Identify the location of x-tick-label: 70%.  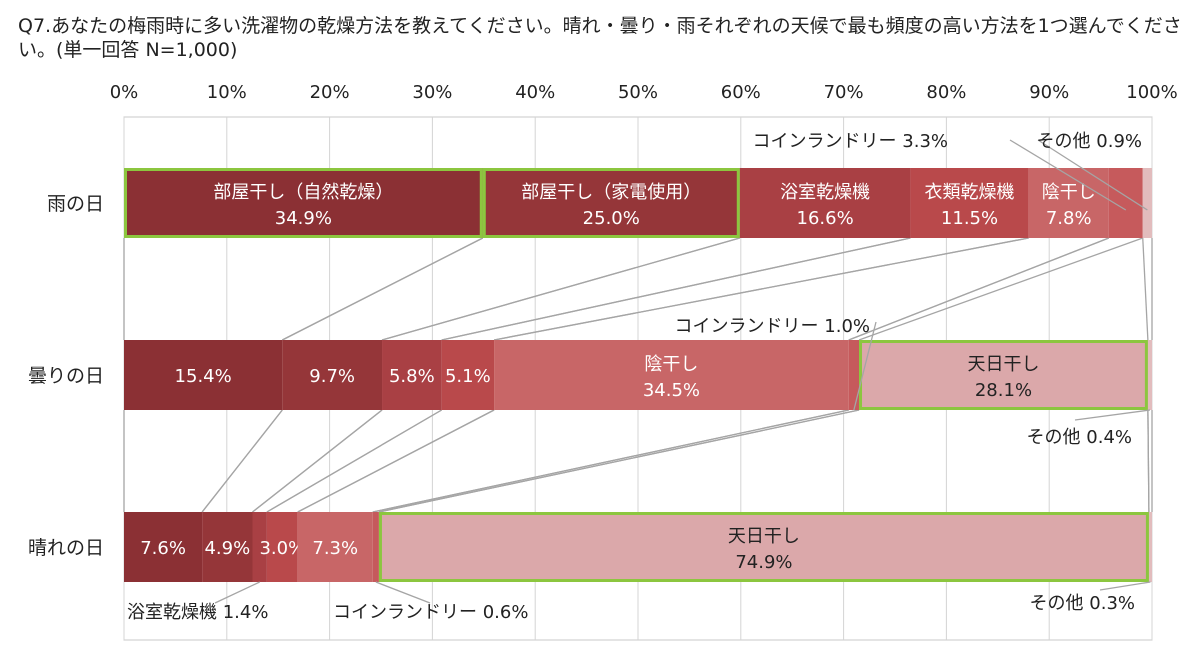
(844, 92).